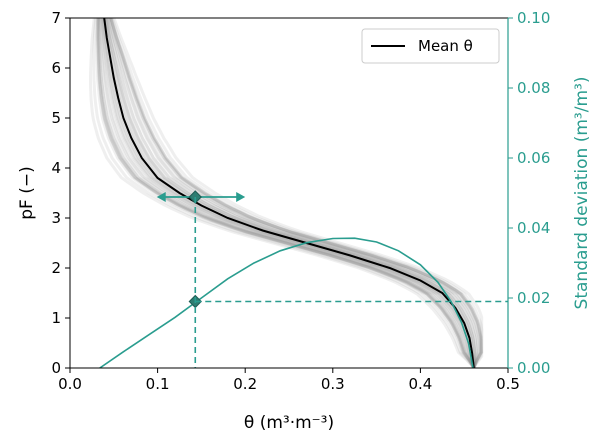  Describe the element at coordinates (56, 68) in the screenshot. I see `left-y-tick-label: 6` at that location.